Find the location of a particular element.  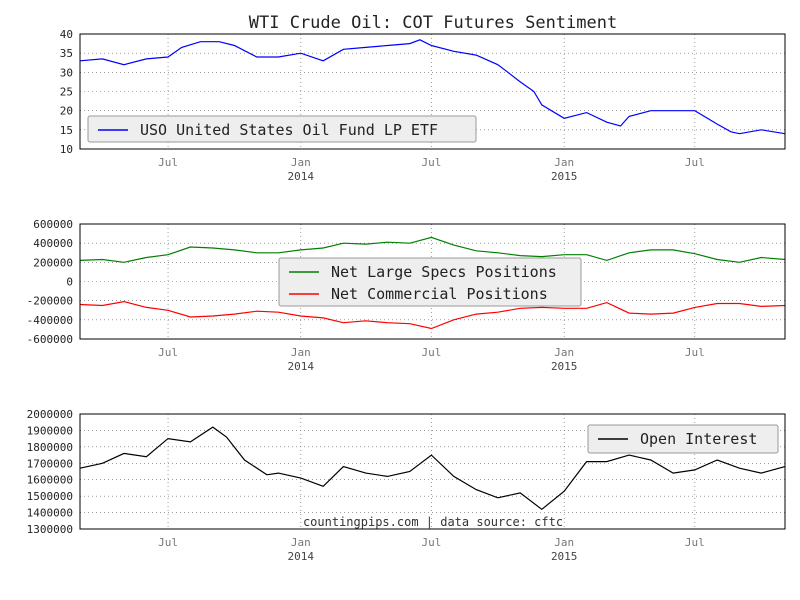

y-tick-label: 1400000 is located at coordinates (50, 513).